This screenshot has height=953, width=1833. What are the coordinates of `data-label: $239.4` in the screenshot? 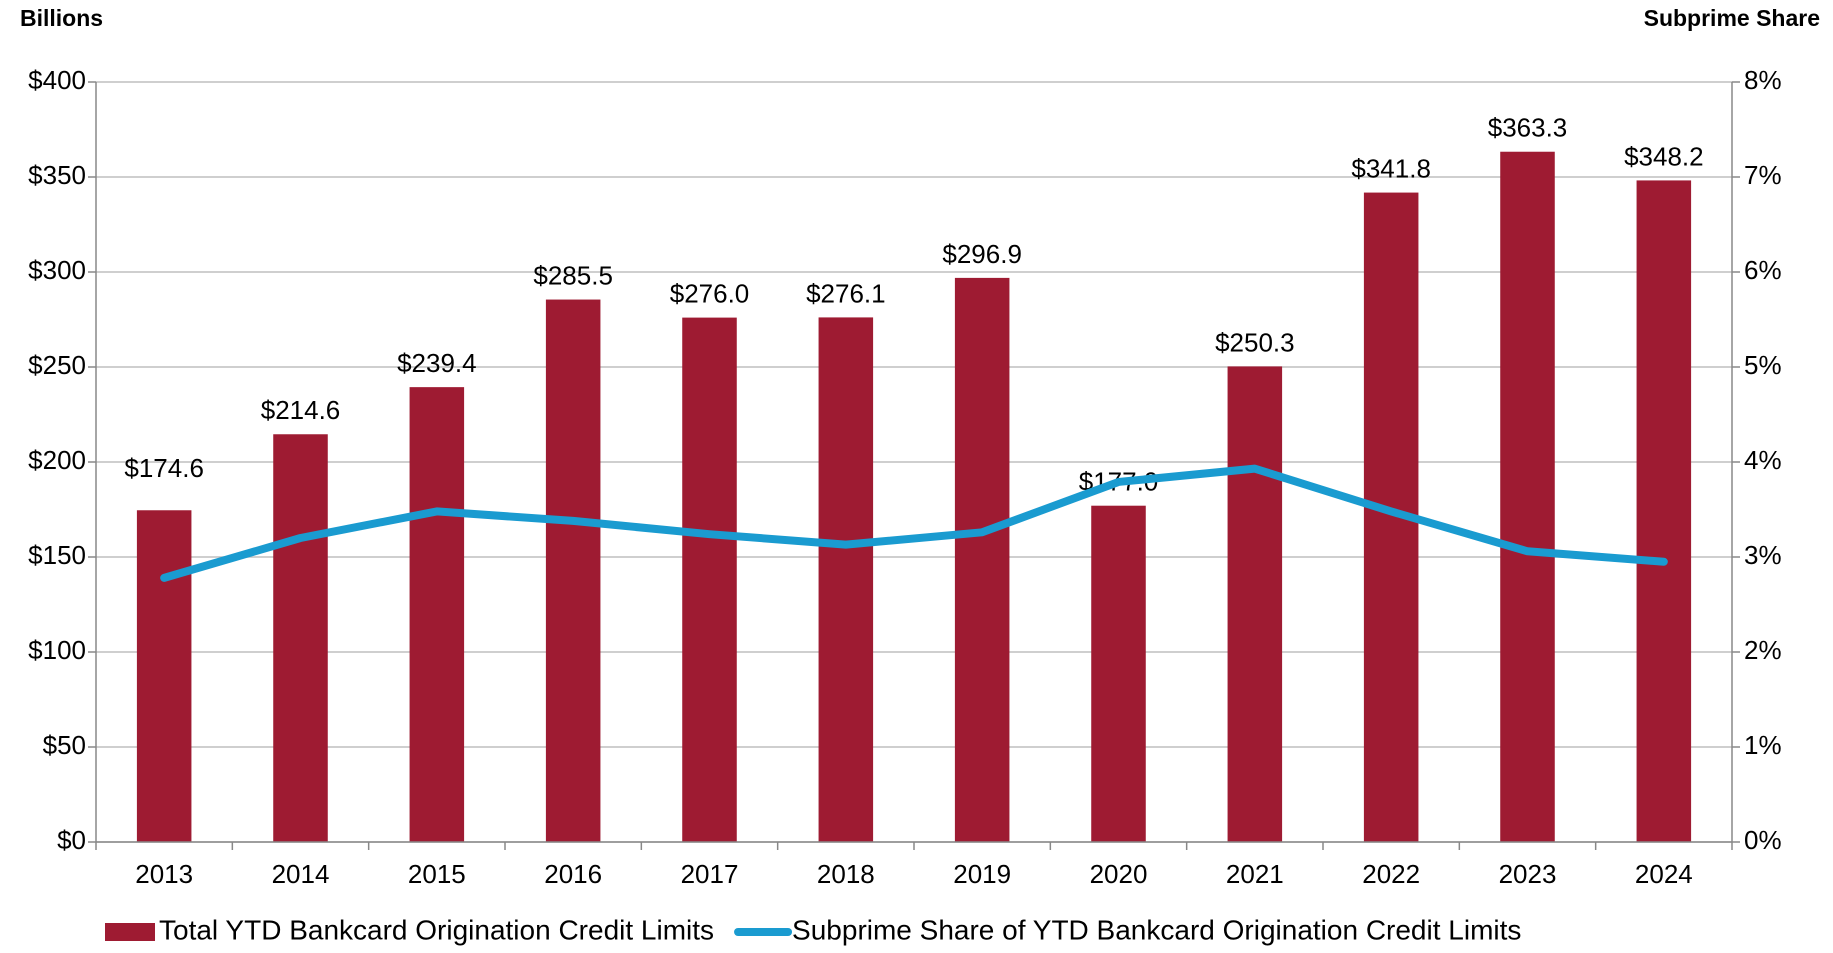 It's located at (437, 363).